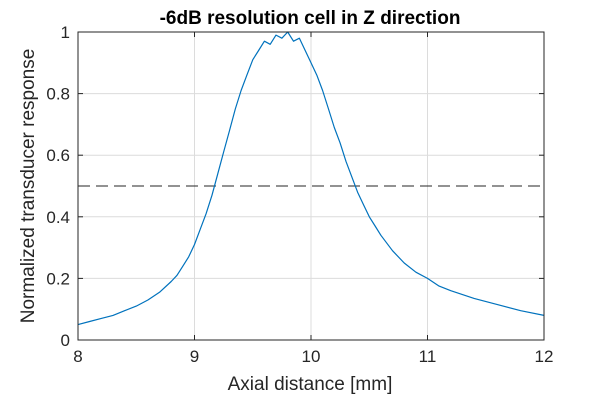  What do you see at coordinates (58, 278) in the screenshot?
I see `y-tick-label-1: 0.2` at bounding box center [58, 278].